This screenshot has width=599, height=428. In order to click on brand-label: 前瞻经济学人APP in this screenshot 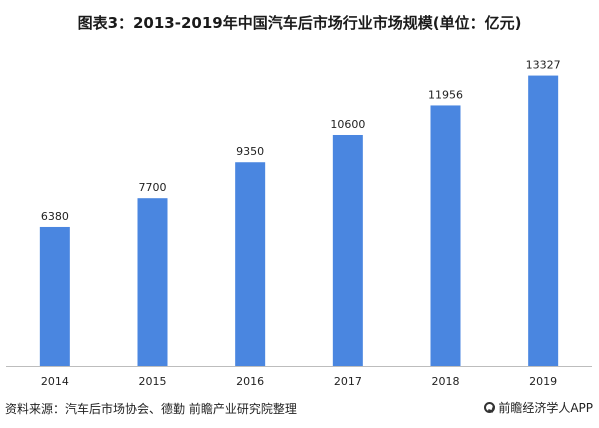, I will do `click(545, 408)`.